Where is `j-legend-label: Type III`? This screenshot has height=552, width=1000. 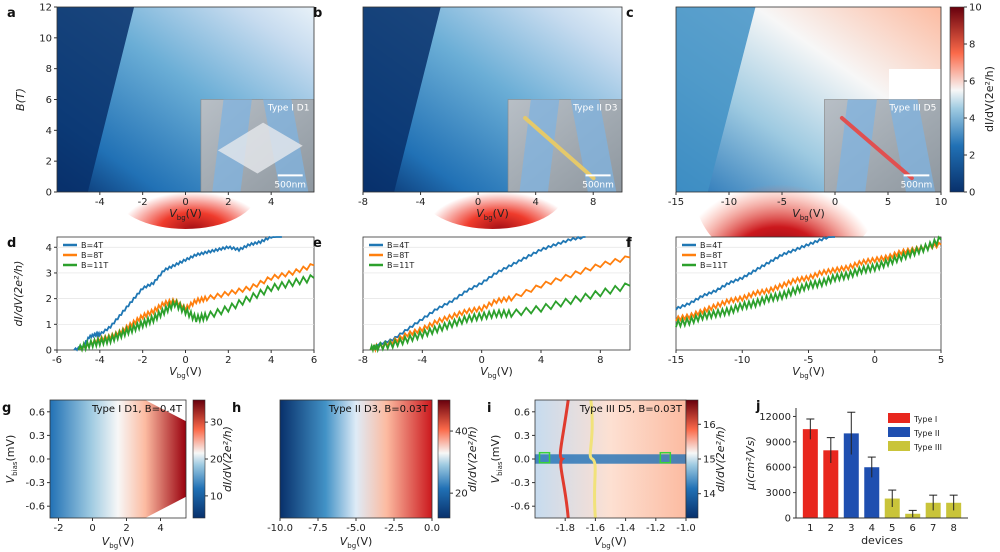
j-legend-label: Type III is located at coordinates (927, 447).